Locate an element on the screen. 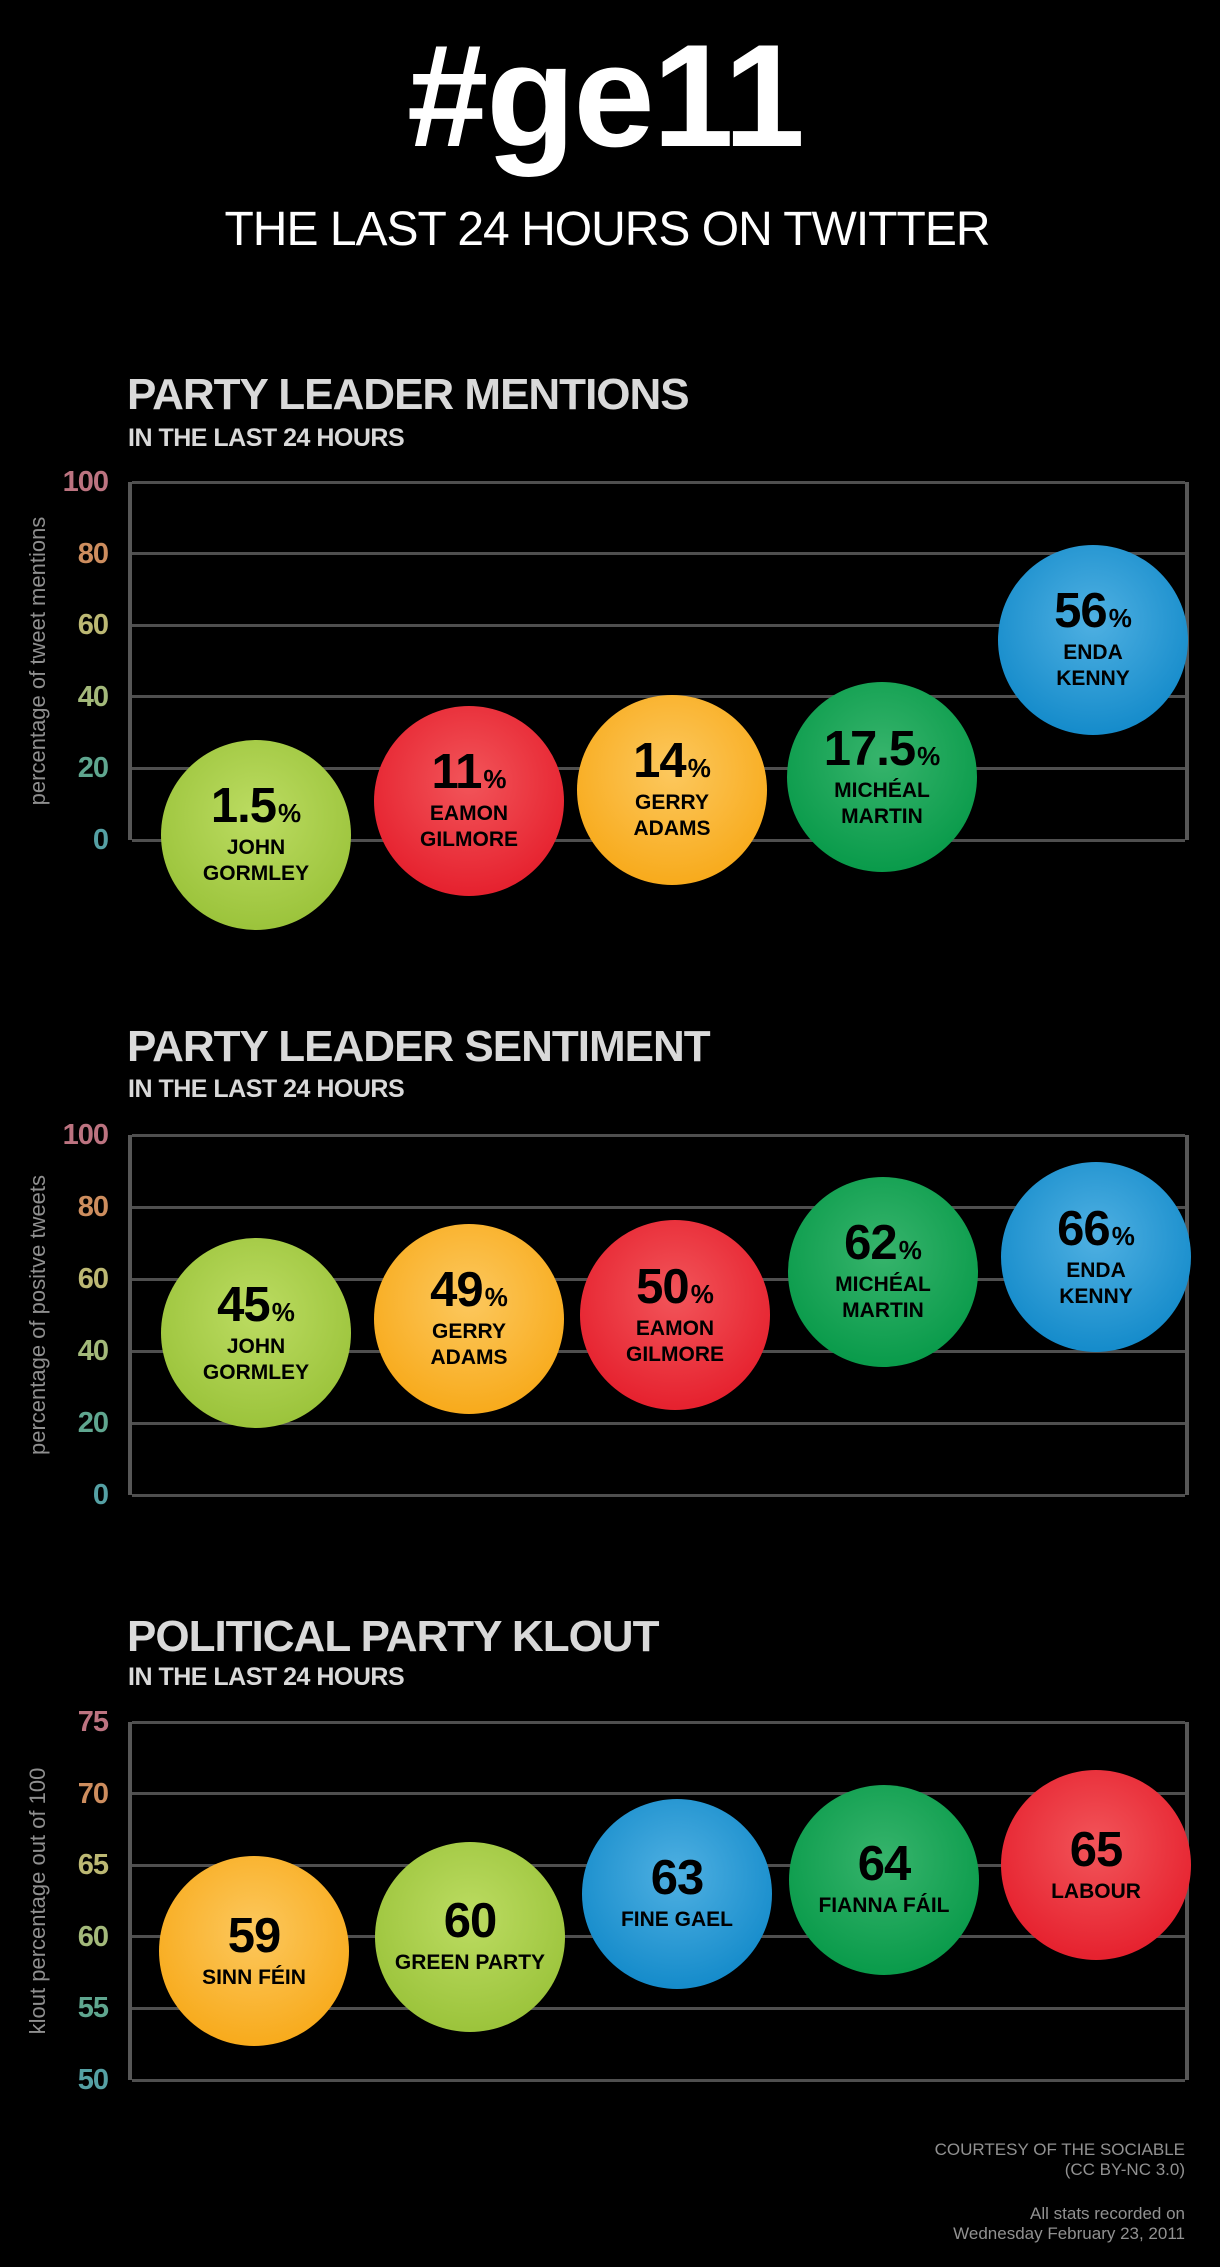 The width and height of the screenshot is (1220, 2267). y-tick-label: 65 is located at coordinates (93, 1865).